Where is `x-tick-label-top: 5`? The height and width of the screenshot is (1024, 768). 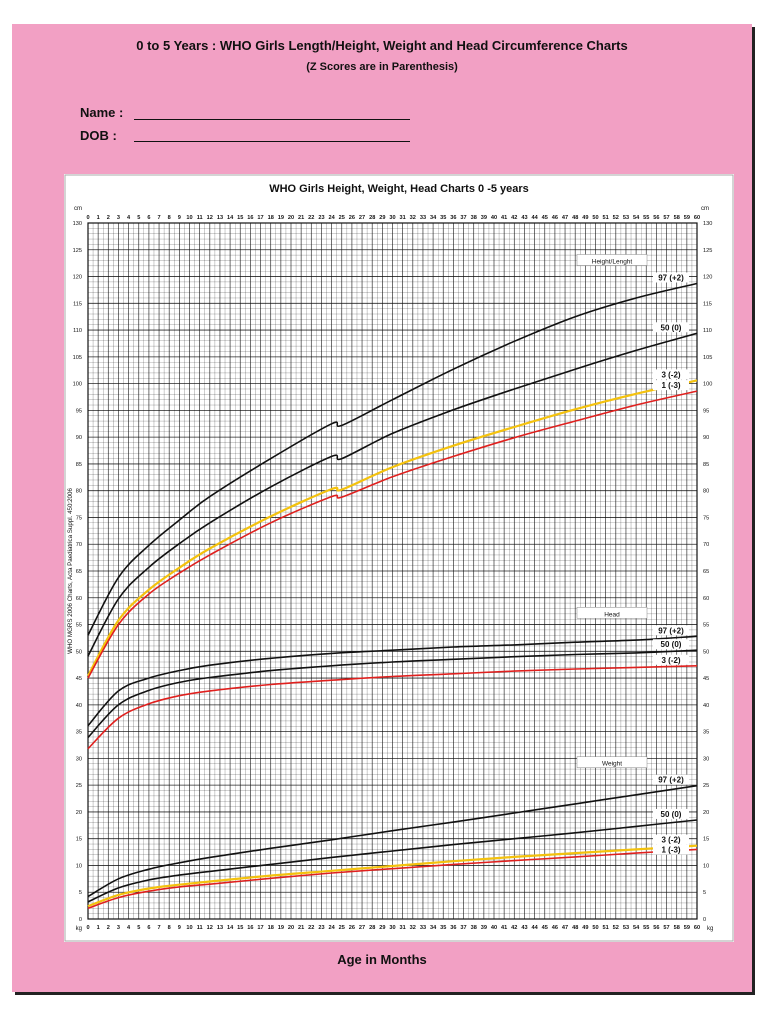
x-tick-label-top: 5 is located at coordinates (138, 218).